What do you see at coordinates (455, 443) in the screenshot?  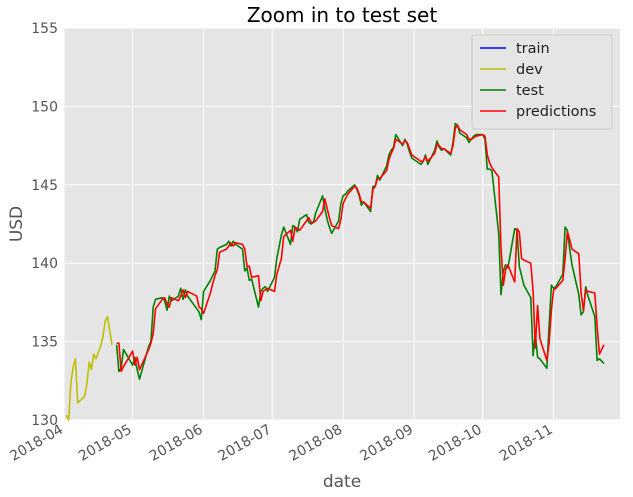 I see `x-tick-label: 2018-10` at bounding box center [455, 443].